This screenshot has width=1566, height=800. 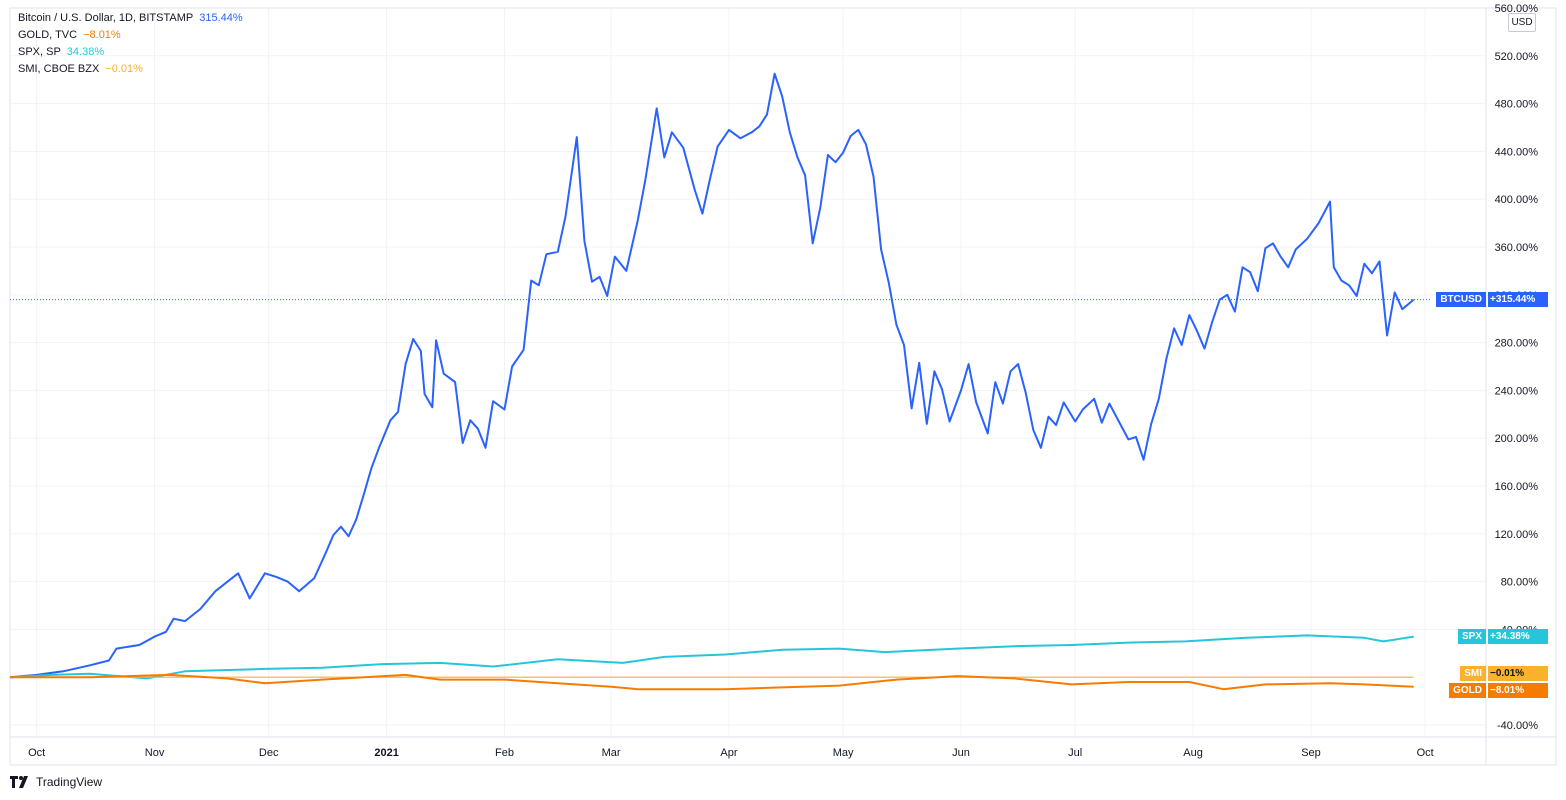 I want to click on x-tick-label: Mar, so click(x=611, y=753).